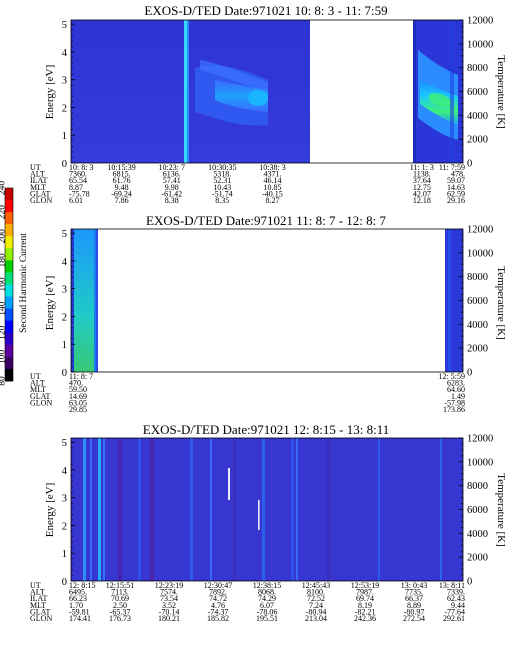 This screenshot has height=649, width=505. What do you see at coordinates (120, 585) in the screenshot?
I see `orbit-value: 12:15:51` at bounding box center [120, 585].